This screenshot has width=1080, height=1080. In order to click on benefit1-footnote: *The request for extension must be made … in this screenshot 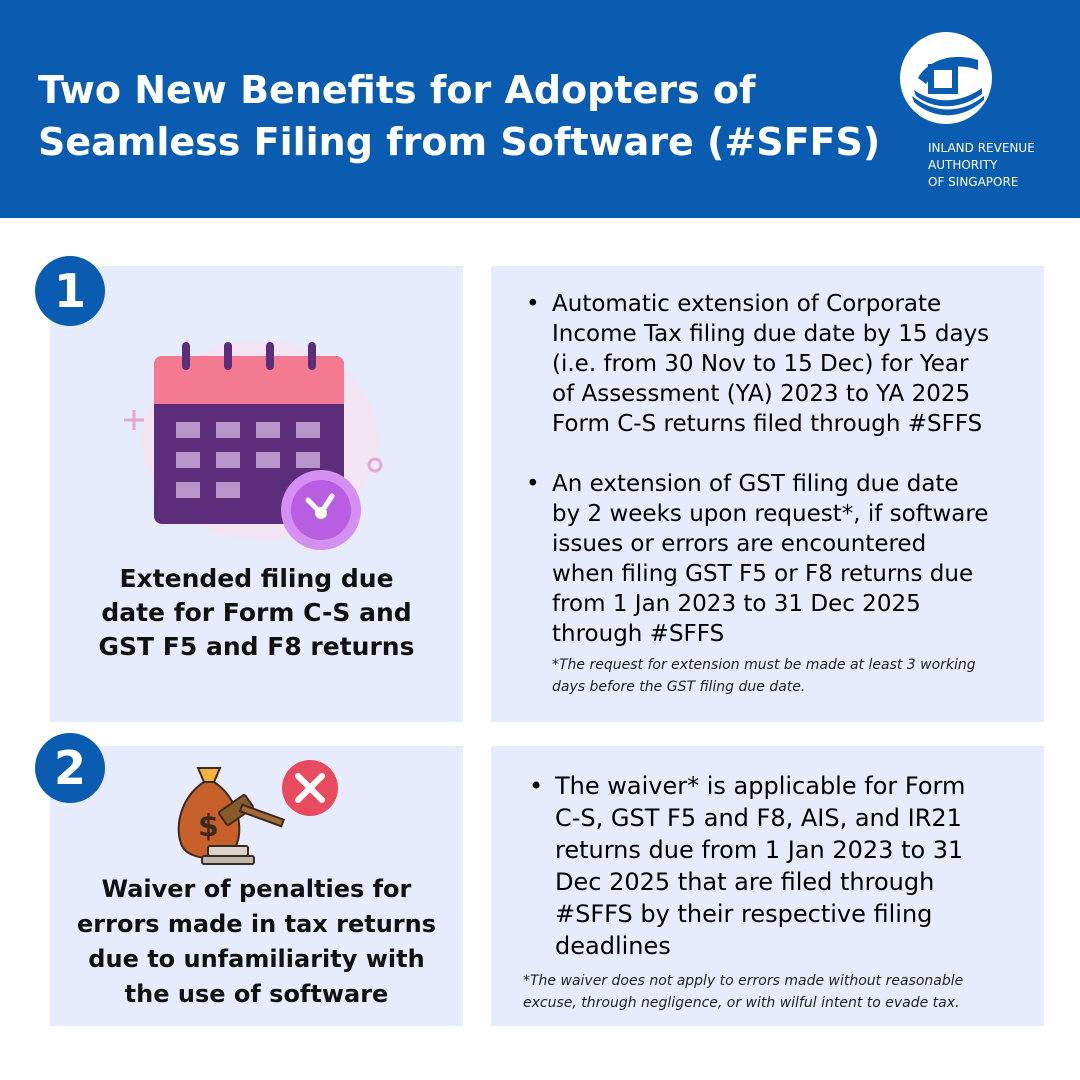, I will do `click(764, 676)`.